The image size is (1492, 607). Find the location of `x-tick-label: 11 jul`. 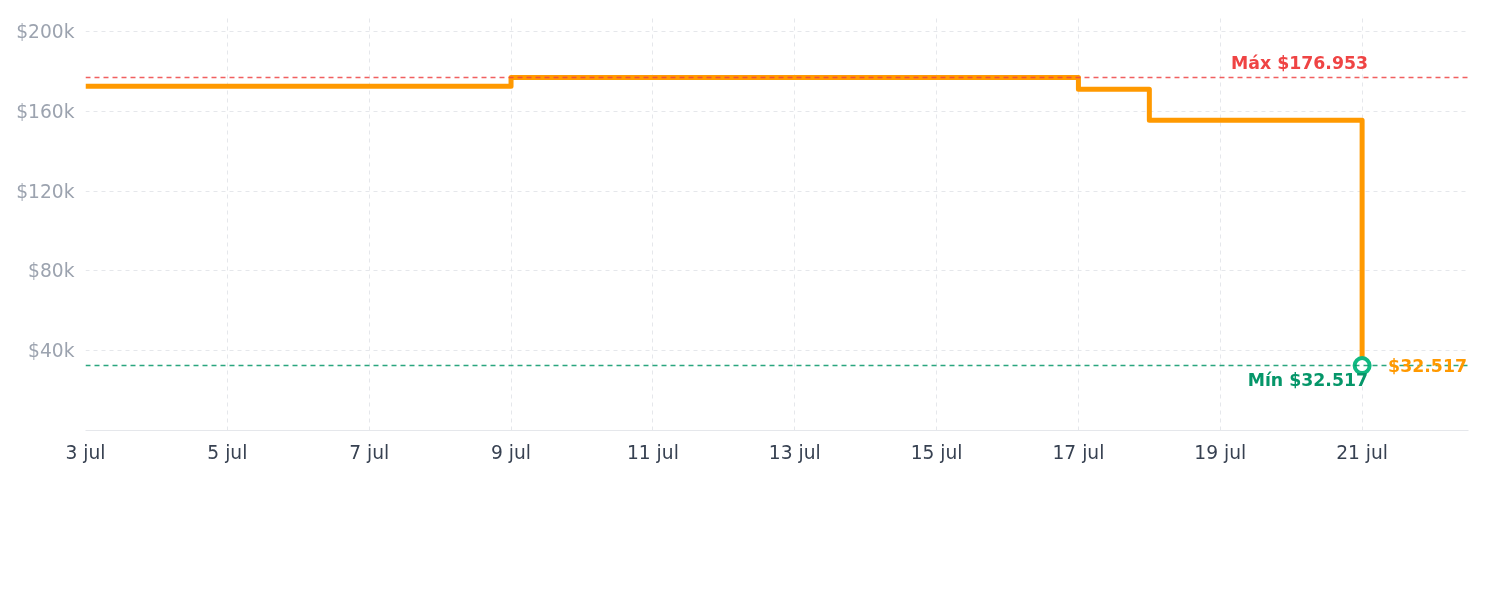

x-tick-label: 11 jul is located at coordinates (652, 452).